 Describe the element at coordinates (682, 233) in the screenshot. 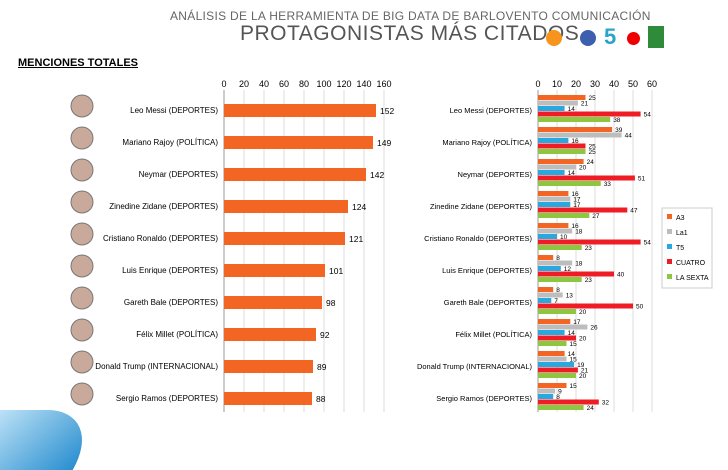

I see `legend-label: La1` at that location.